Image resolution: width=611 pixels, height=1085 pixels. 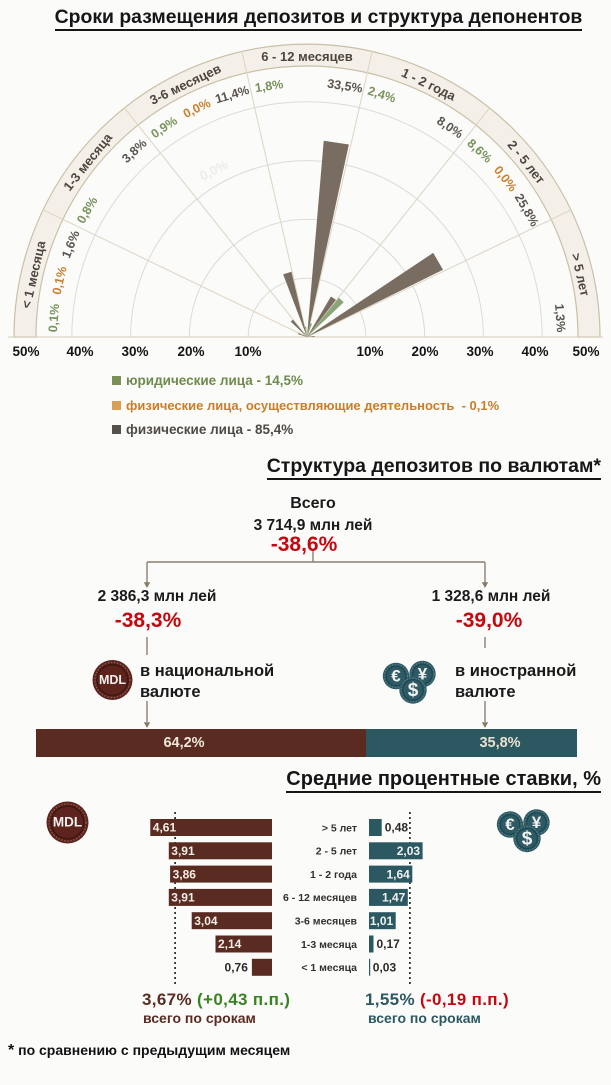 I want to click on svg-text: 1,3%, so click(x=560, y=317).